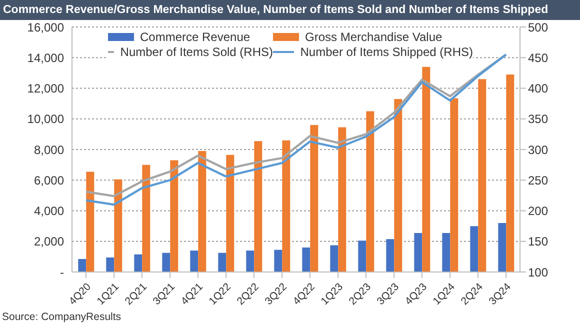 This screenshot has width=580, height=327. Describe the element at coordinates (538, 89) in the screenshot. I see `y2-tick-label: 400` at that location.